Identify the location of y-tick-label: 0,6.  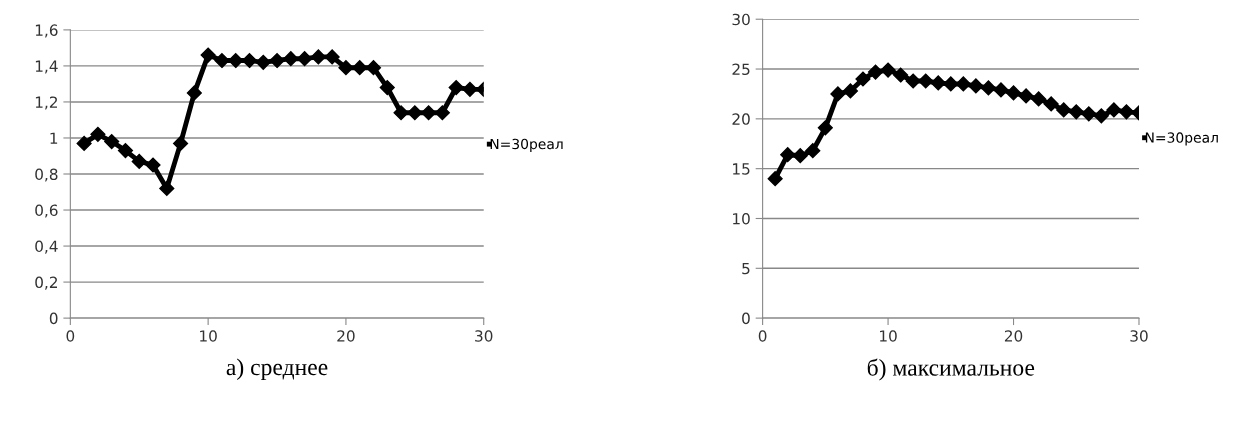
(46, 211).